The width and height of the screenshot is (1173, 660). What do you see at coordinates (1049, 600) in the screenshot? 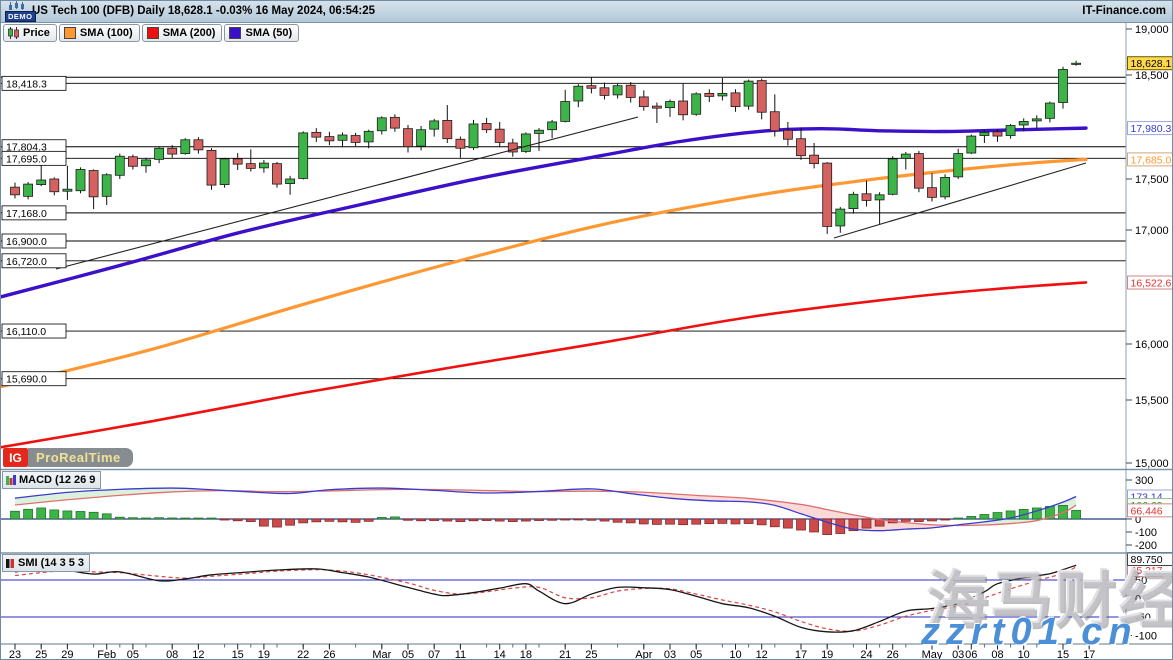
I see `watermark-cjk: 海马财经` at bounding box center [1049, 600].